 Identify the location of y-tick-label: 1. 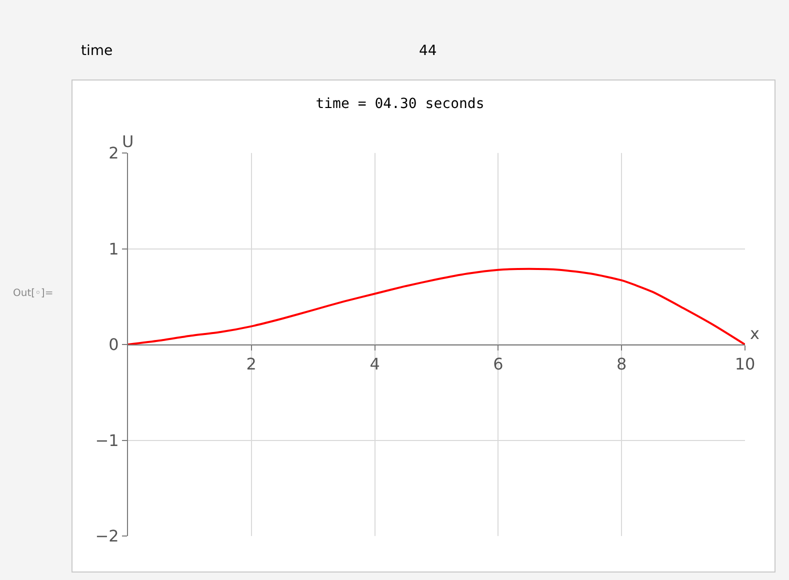
(113, 248).